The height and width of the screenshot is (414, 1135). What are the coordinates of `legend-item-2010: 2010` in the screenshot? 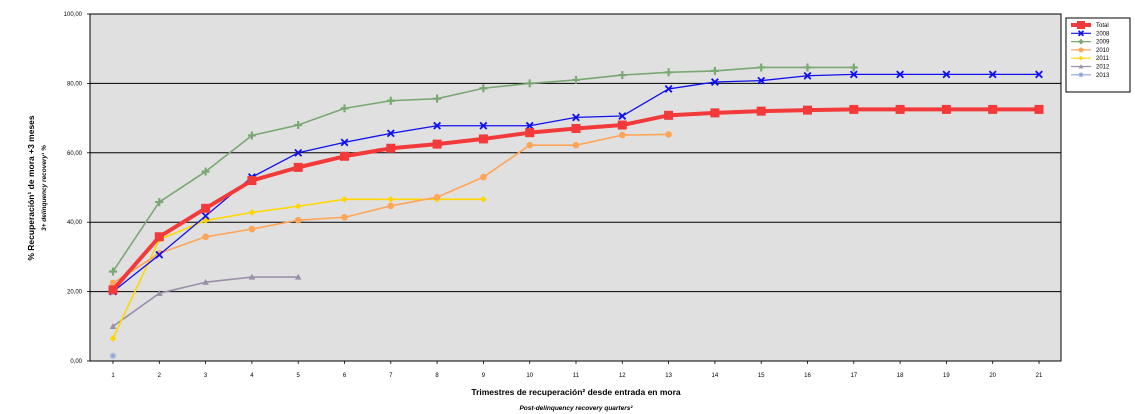 It's located at (1090, 50).